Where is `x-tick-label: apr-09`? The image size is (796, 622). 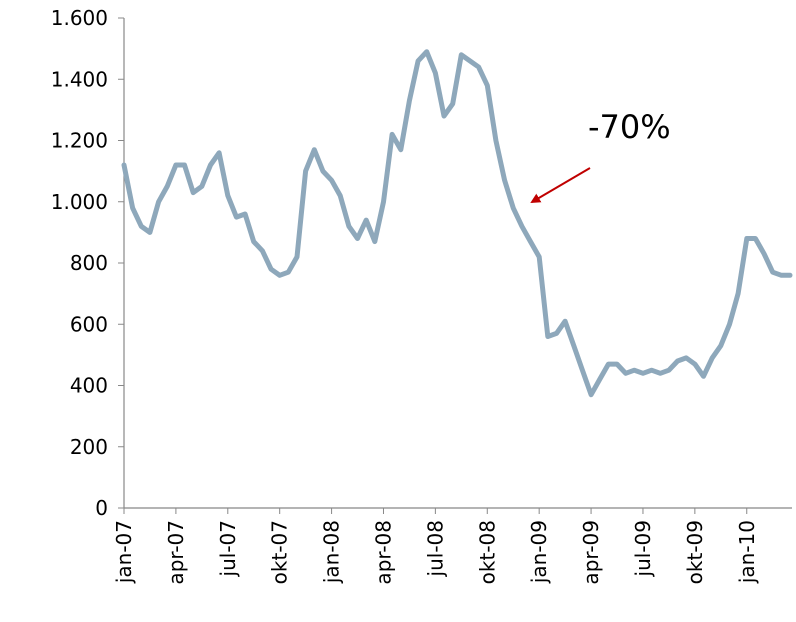
x-tick-label: apr-09 is located at coordinates (591, 552).